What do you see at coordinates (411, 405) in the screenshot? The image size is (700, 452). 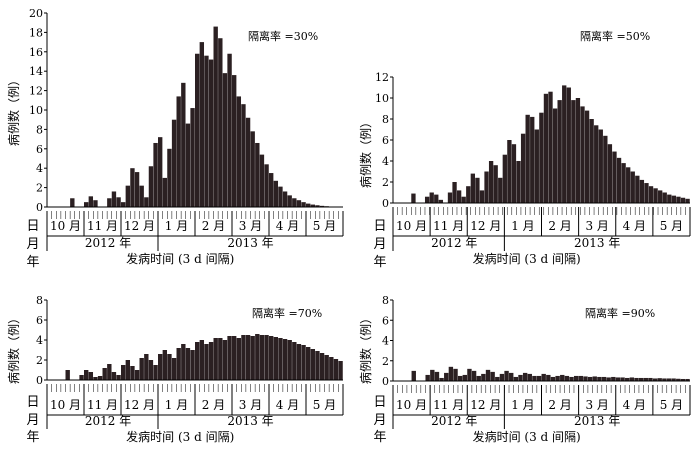 I see `month-label: 10 月` at bounding box center [411, 405].